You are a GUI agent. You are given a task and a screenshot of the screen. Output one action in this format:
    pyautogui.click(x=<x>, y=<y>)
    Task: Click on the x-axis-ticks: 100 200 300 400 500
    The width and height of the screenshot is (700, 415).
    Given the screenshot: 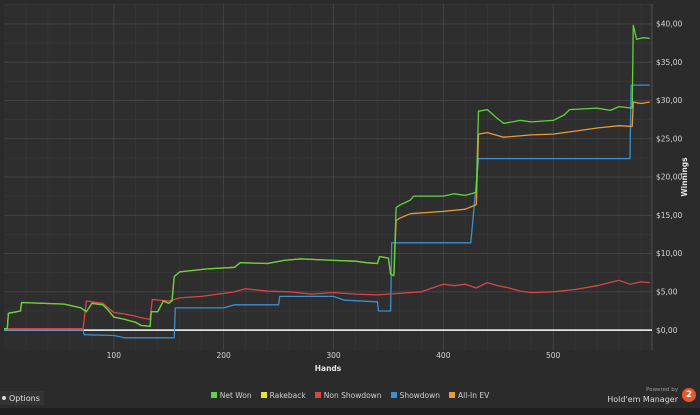 What is the action you would take?
    pyautogui.click(x=334, y=355)
    